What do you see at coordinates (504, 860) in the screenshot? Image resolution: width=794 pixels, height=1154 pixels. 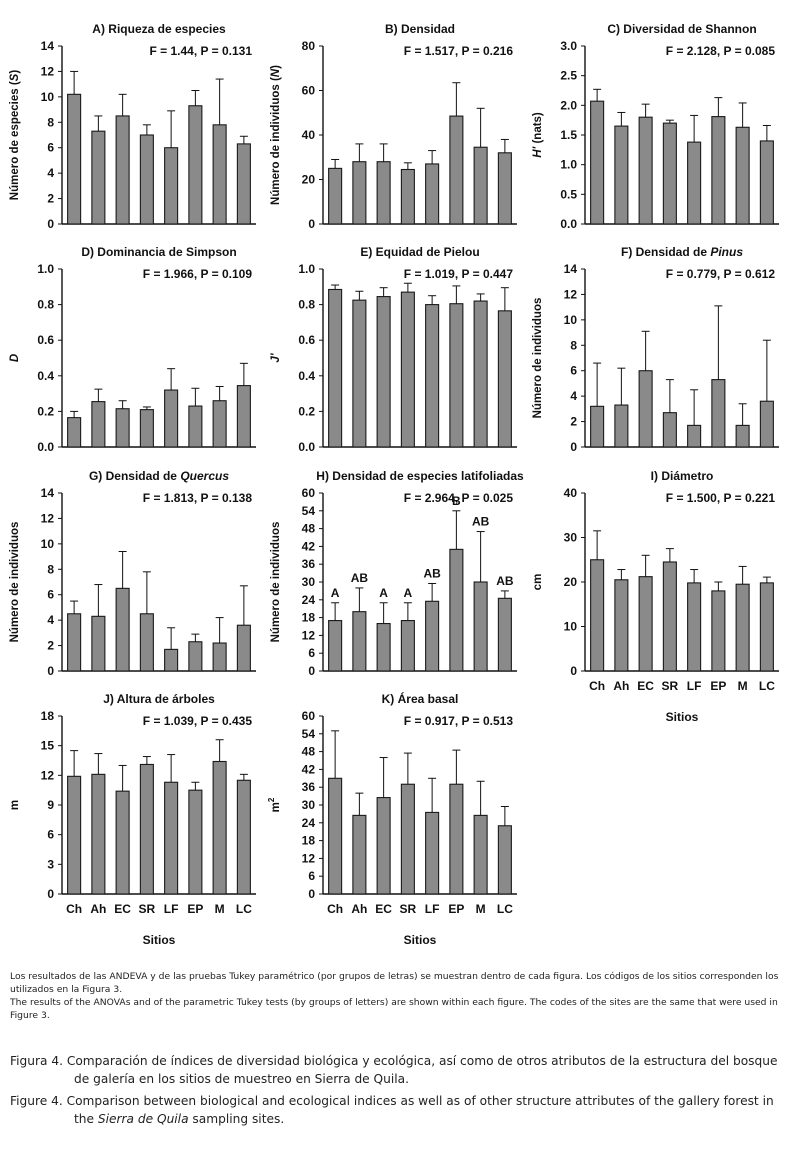 I see `bar-k` at bounding box center [504, 860].